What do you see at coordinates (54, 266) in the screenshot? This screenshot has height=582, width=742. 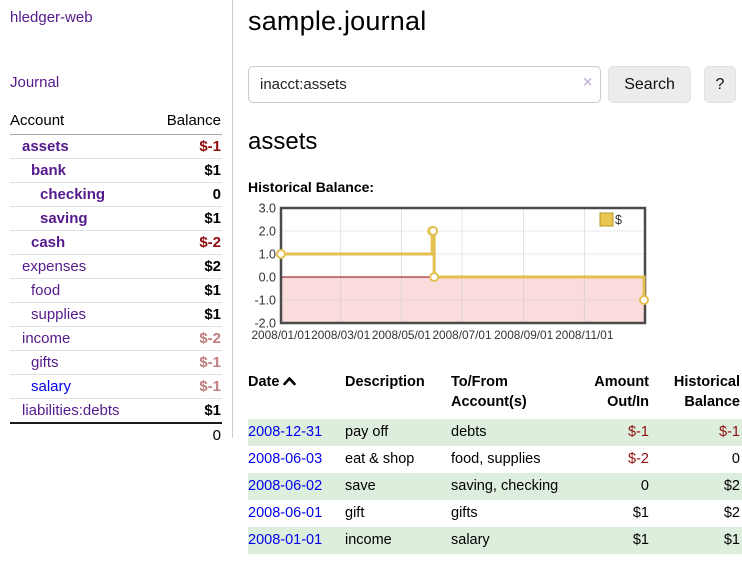 I see `account-link-expenses: expenses` at bounding box center [54, 266].